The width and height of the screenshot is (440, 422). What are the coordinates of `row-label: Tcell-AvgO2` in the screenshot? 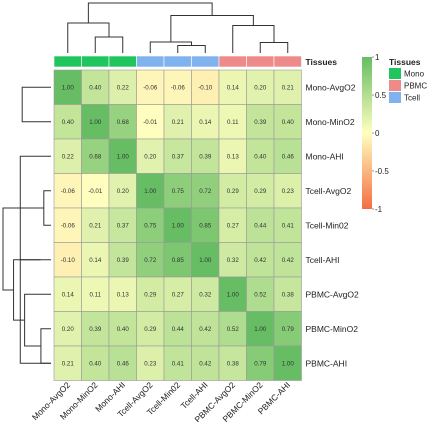 It's located at (329, 191).